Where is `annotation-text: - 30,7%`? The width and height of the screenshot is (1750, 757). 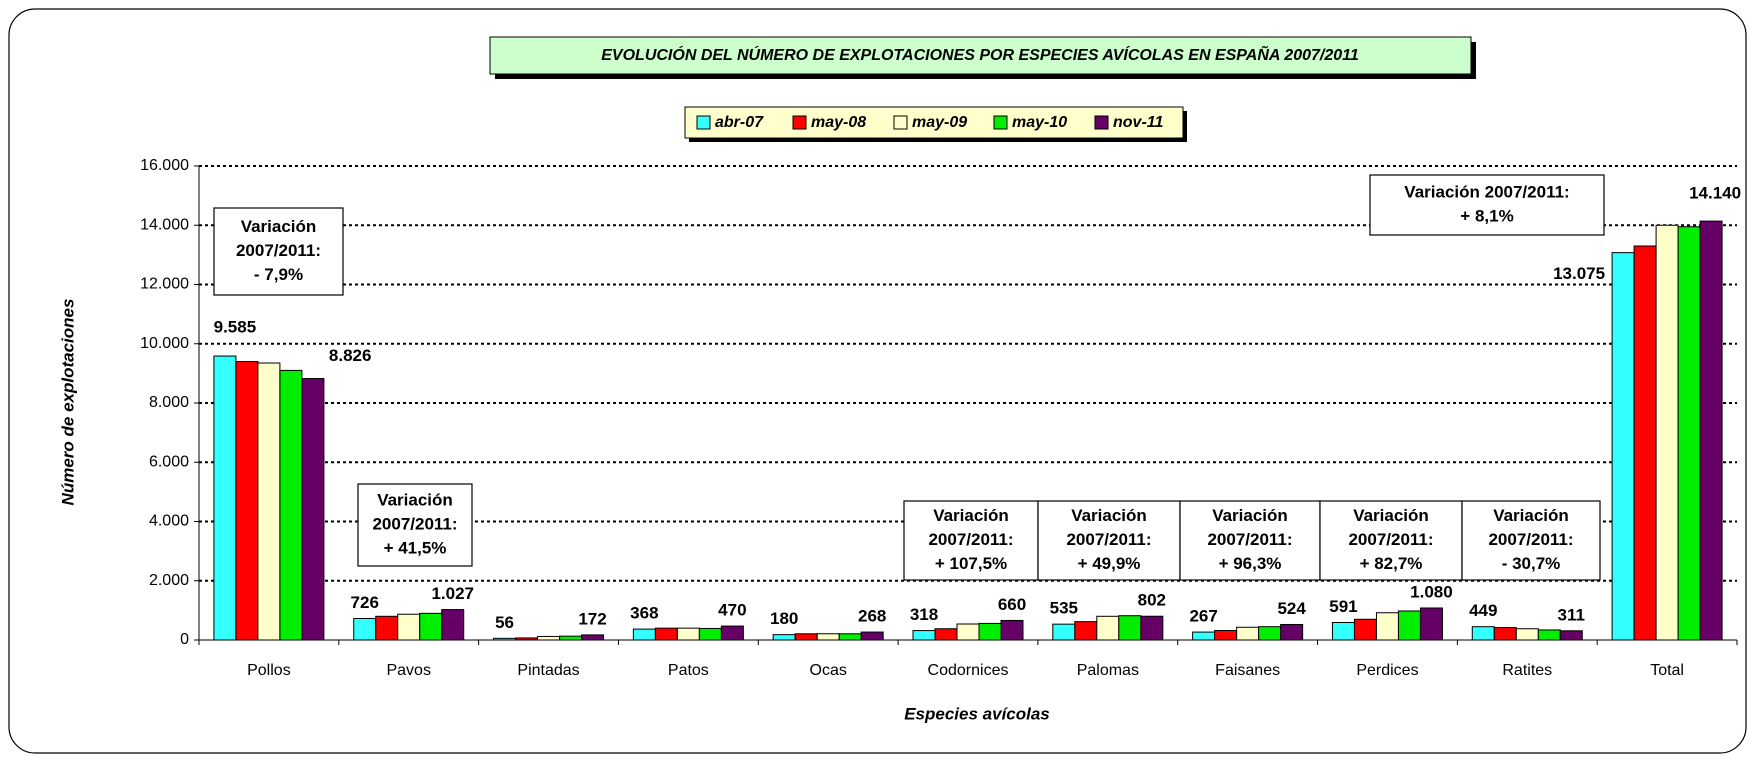
annotation-text: - 30,7% is located at coordinates (1531, 563).